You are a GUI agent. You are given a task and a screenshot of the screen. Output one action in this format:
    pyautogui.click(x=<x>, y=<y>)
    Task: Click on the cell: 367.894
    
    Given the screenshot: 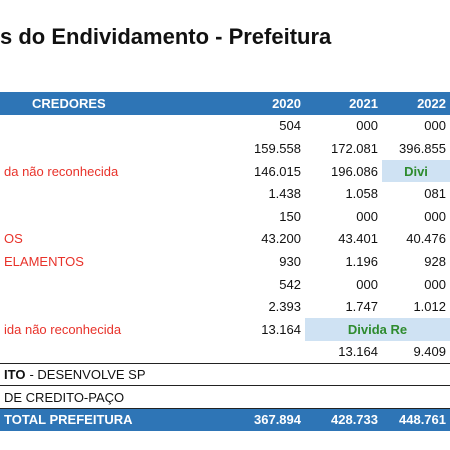 What is the action you would take?
    pyautogui.click(x=271, y=419)
    